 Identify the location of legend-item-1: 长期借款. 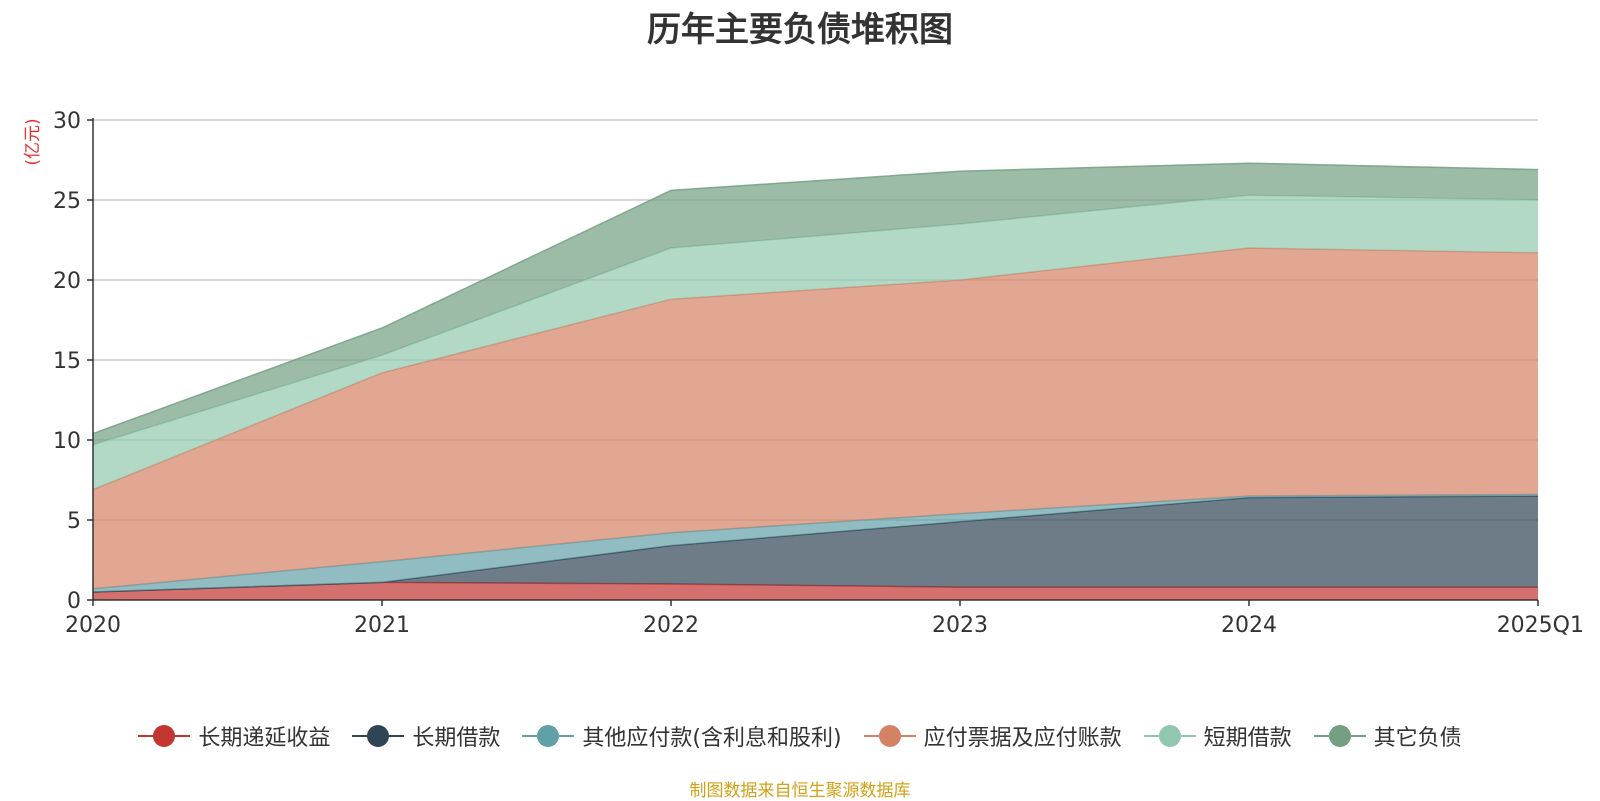
(426, 736).